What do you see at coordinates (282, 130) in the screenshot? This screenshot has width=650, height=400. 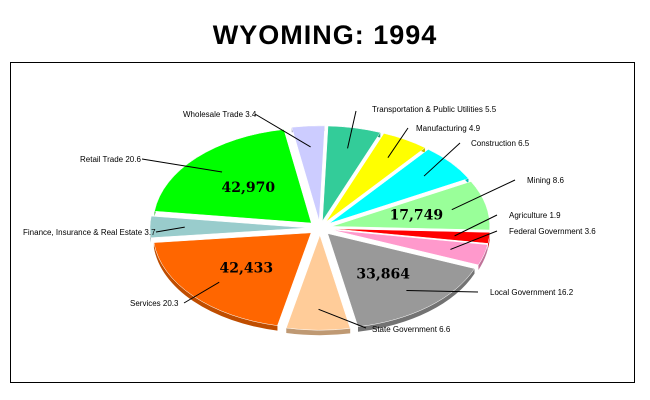 I see `leader-line-wholesale-trade` at bounding box center [282, 130].